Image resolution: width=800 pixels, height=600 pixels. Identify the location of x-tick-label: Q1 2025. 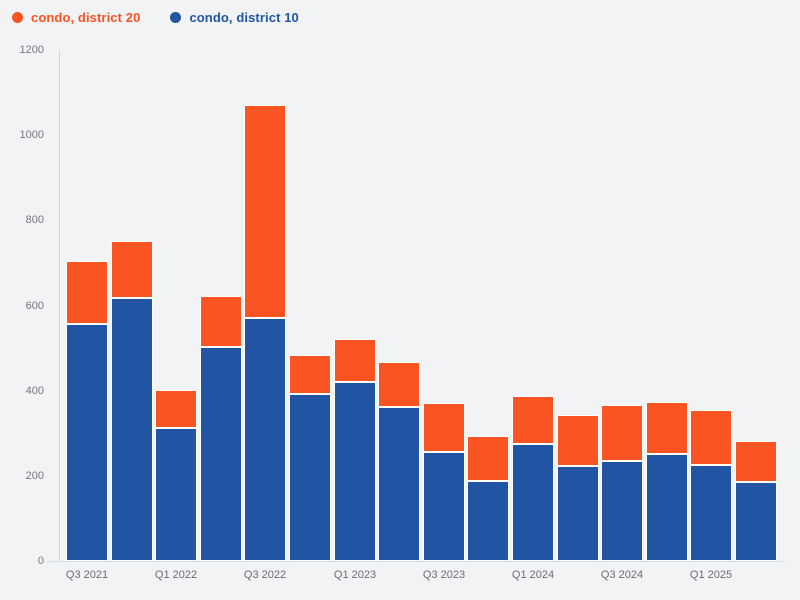
(711, 575).